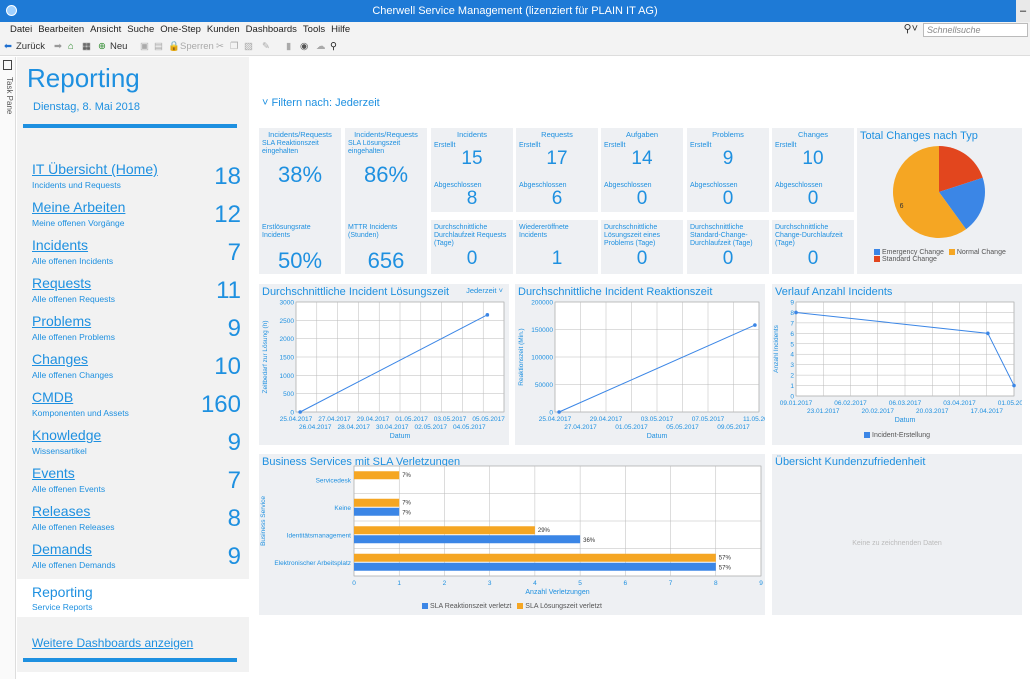 The width and height of the screenshot is (1030, 679). What do you see at coordinates (315, 427) in the screenshot?
I see `x-tick-label: 26.04.2017` at bounding box center [315, 427].